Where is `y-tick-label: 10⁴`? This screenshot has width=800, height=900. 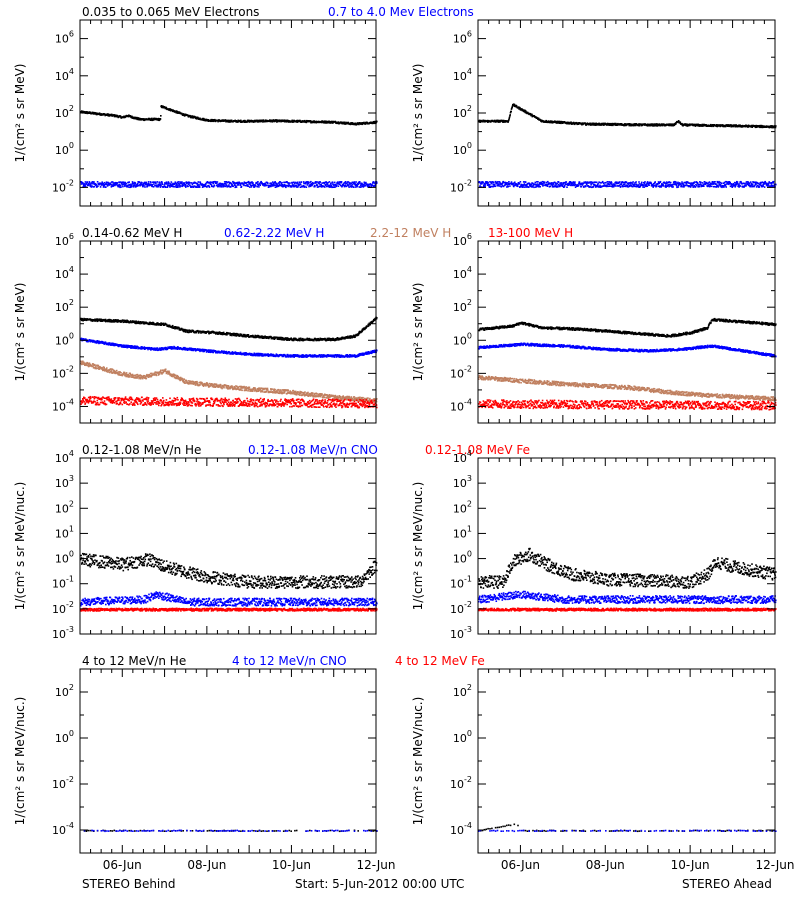 y-tick-label: 10⁴ is located at coordinates (64, 75).